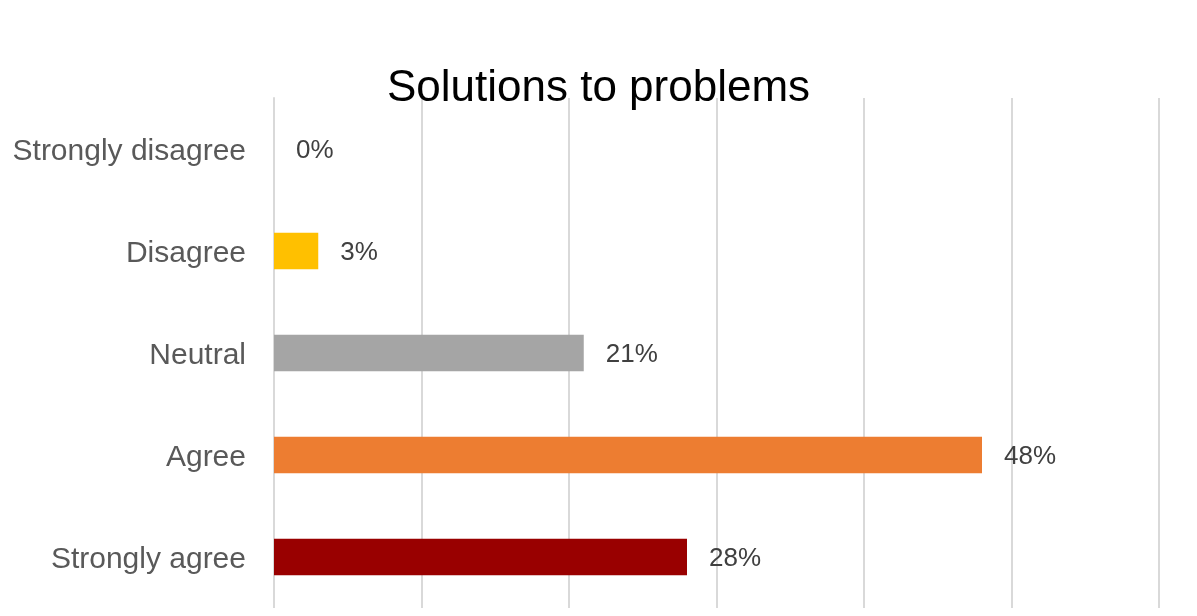 The height and width of the screenshot is (616, 1197). Describe the element at coordinates (631, 353) in the screenshot. I see `data-label: 21%` at that location.